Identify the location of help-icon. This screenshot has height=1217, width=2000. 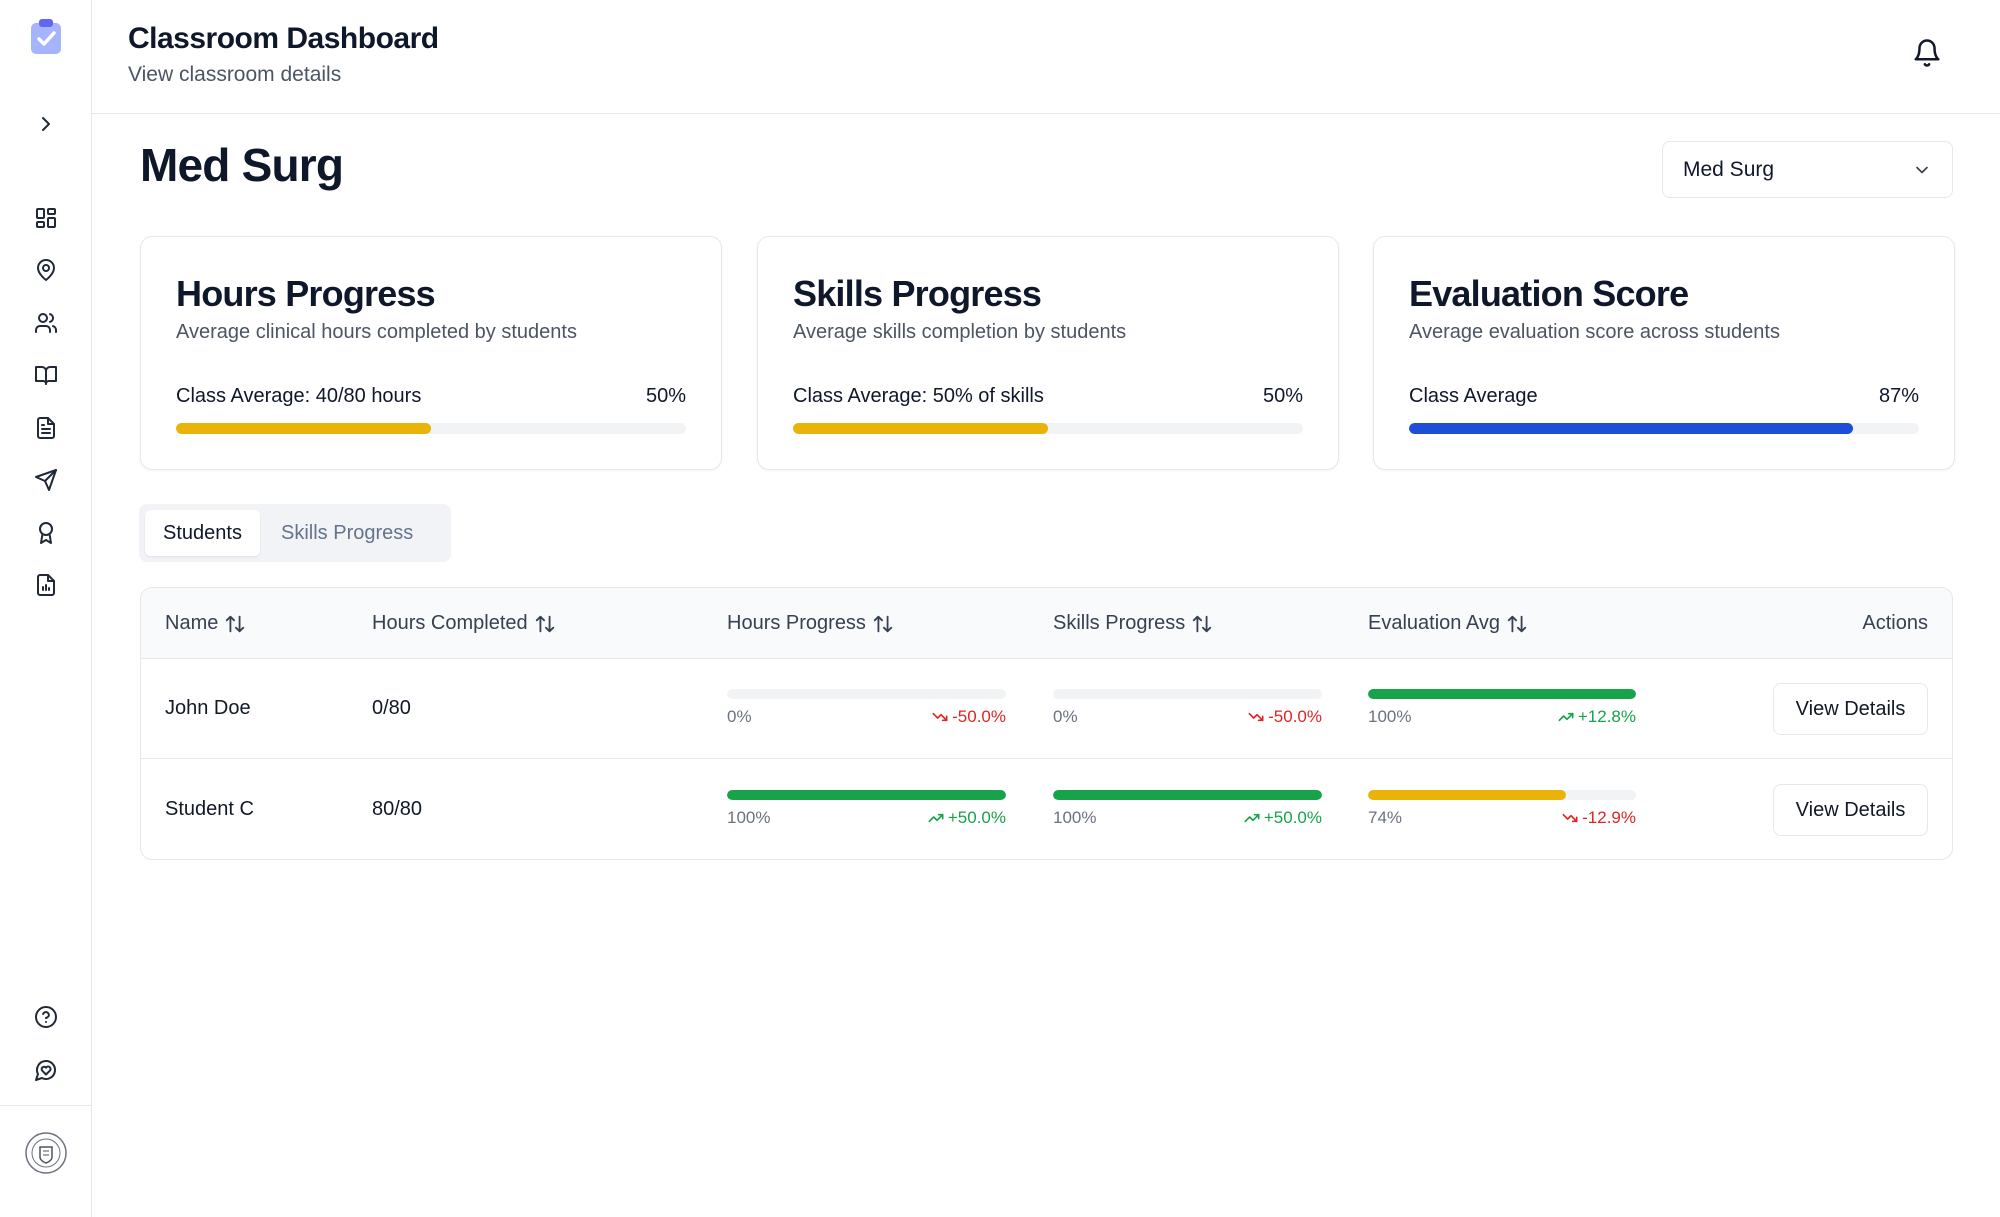
(46, 1017).